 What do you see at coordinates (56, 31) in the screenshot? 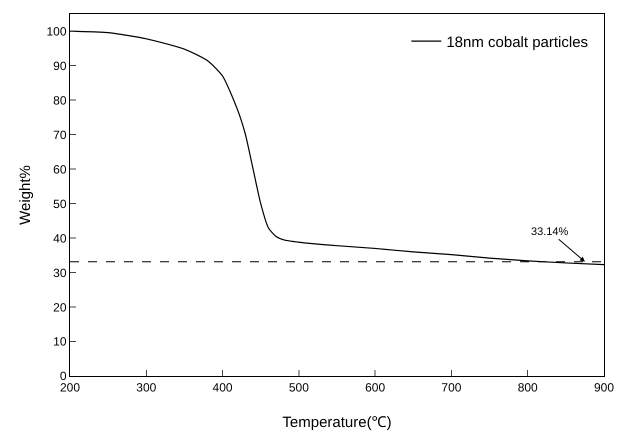
I see `y-tick-label: 100` at bounding box center [56, 31].